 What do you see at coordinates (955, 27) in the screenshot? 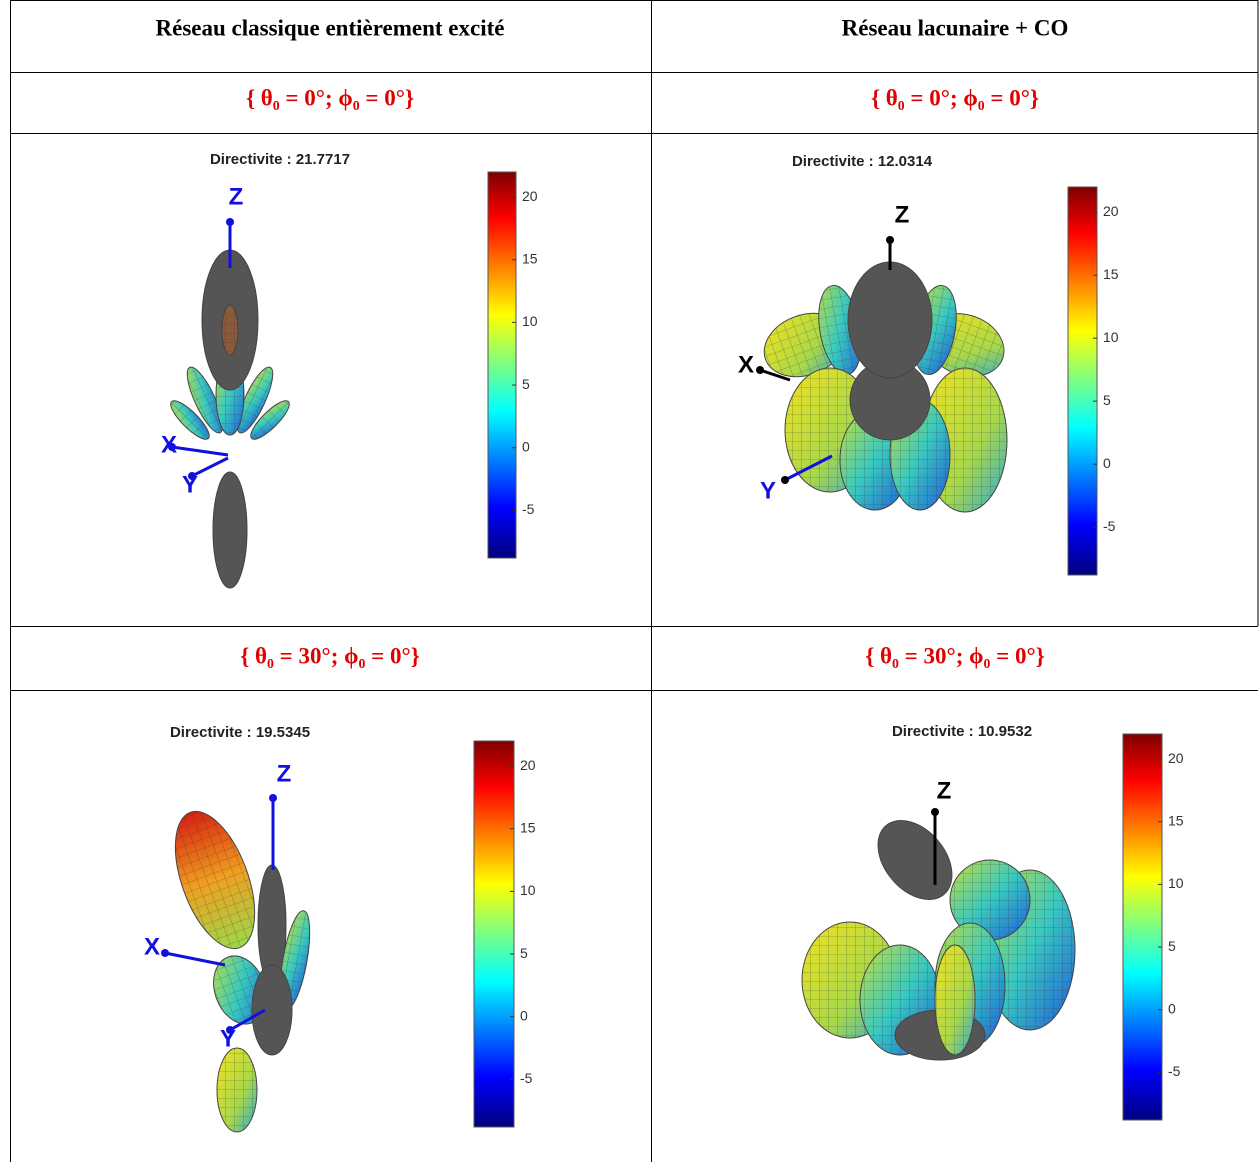
I see `column-header: Réseau lacunaire + CO` at bounding box center [955, 27].